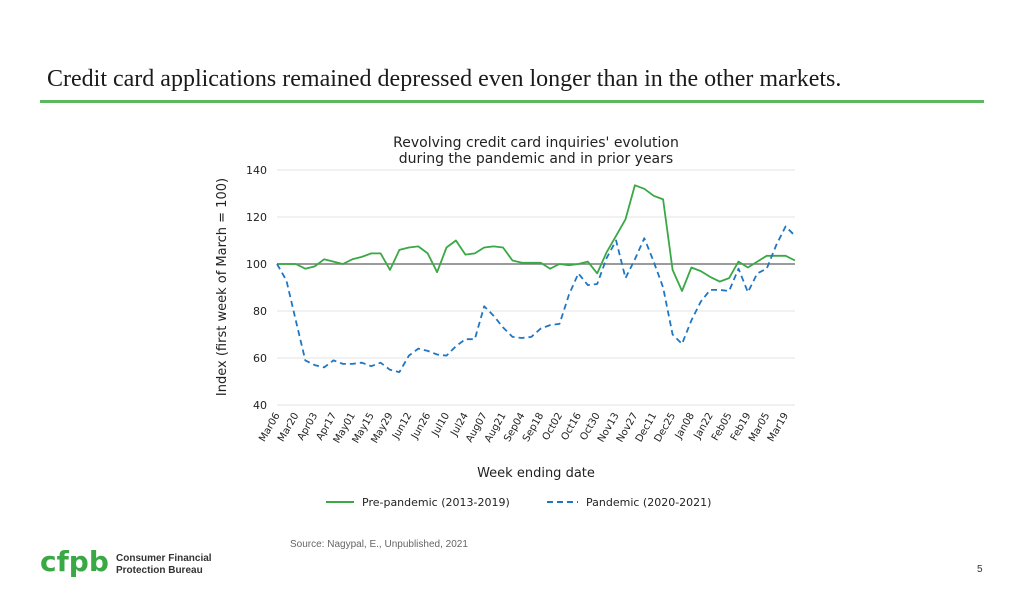 Image resolution: width=1024 pixels, height=591 pixels. I want to click on y-tick-label-40: 40, so click(260, 405).